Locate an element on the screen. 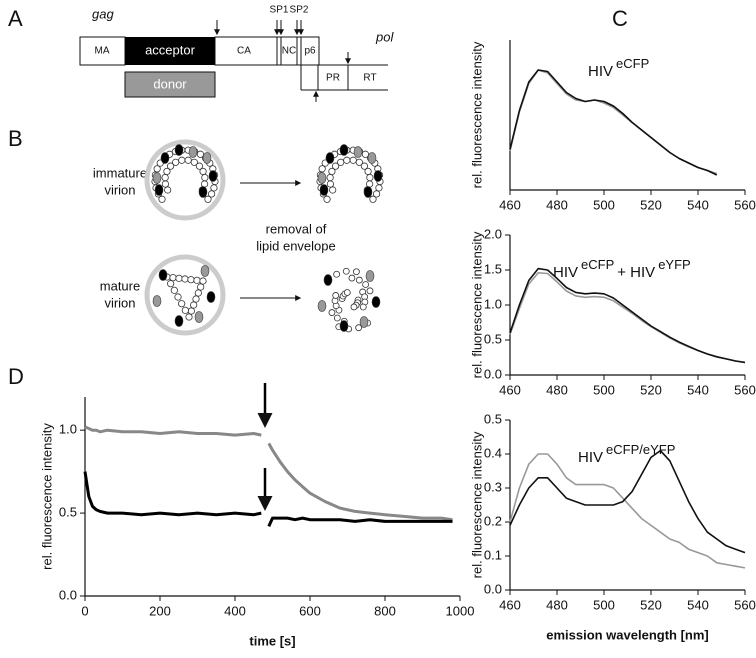  segment-label: CA is located at coordinates (244, 51).